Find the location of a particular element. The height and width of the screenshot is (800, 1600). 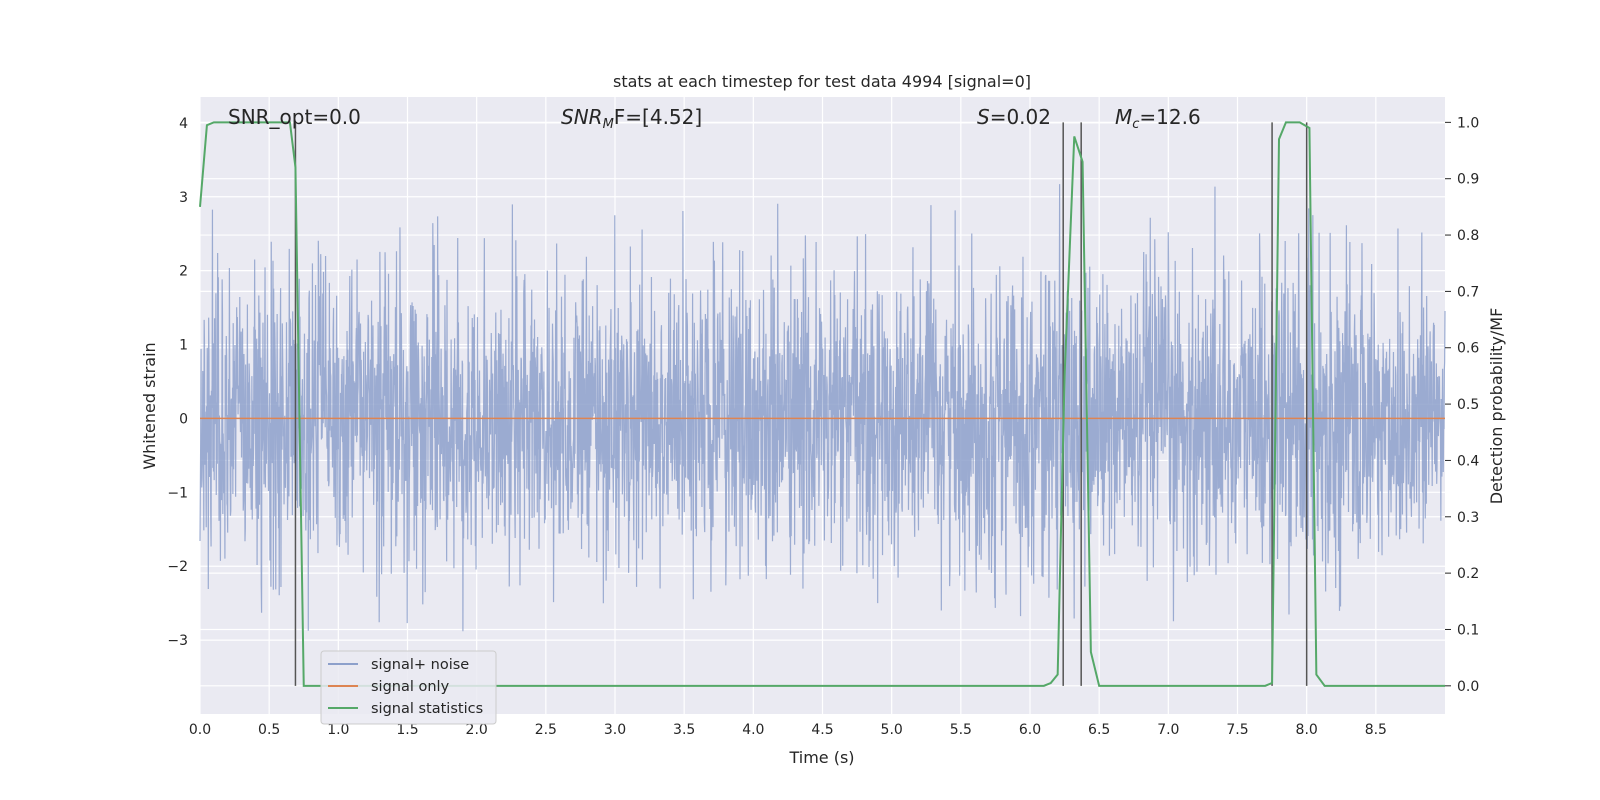

y-right-tick-label: 1.0 is located at coordinates (1468, 123).